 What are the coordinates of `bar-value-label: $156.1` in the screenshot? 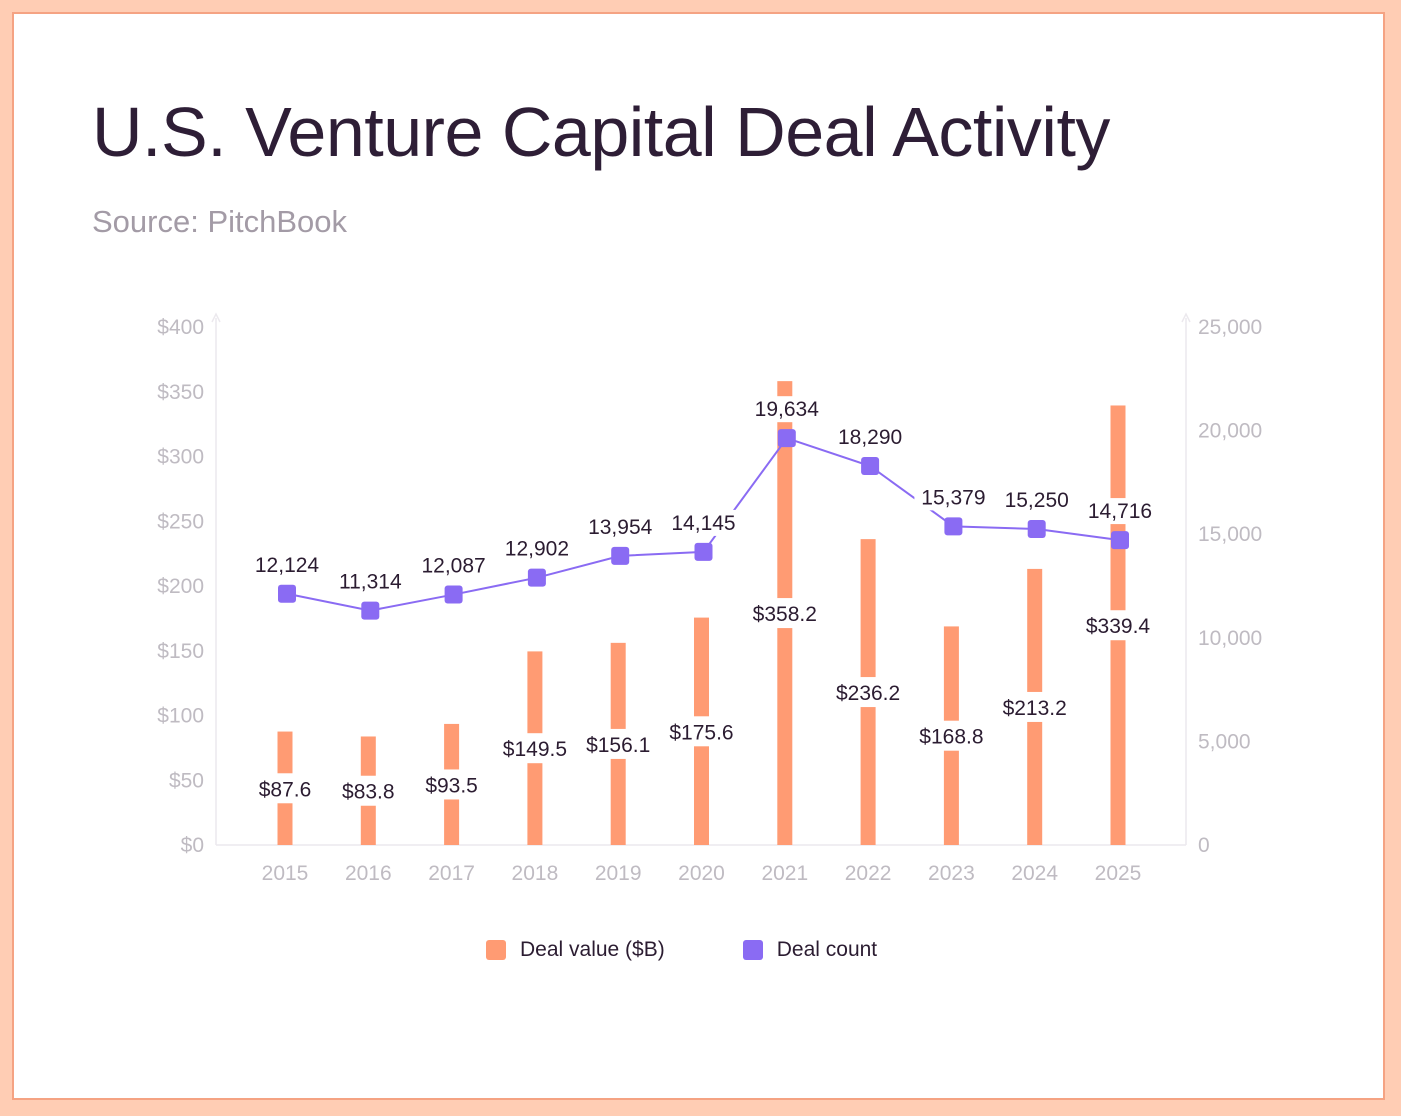 It's located at (618, 745).